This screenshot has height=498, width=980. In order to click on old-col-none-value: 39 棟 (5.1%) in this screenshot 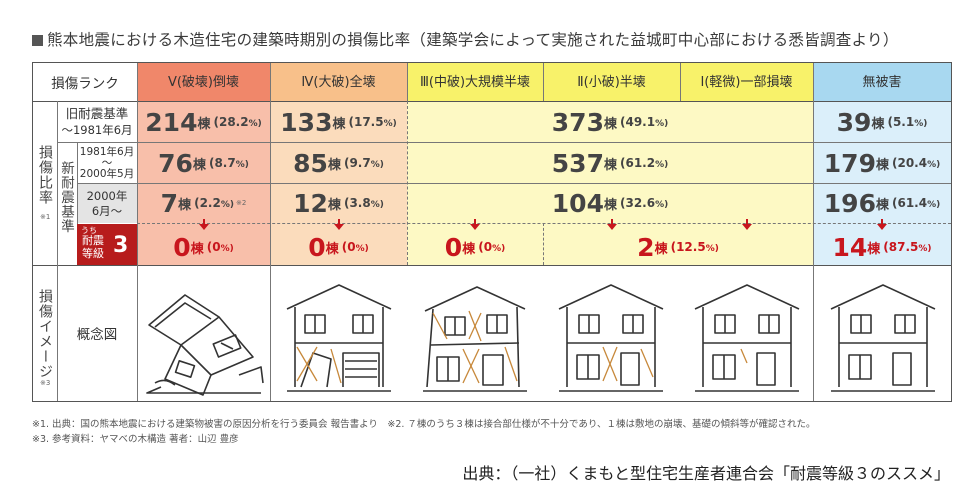, I will do `click(882, 122)`.